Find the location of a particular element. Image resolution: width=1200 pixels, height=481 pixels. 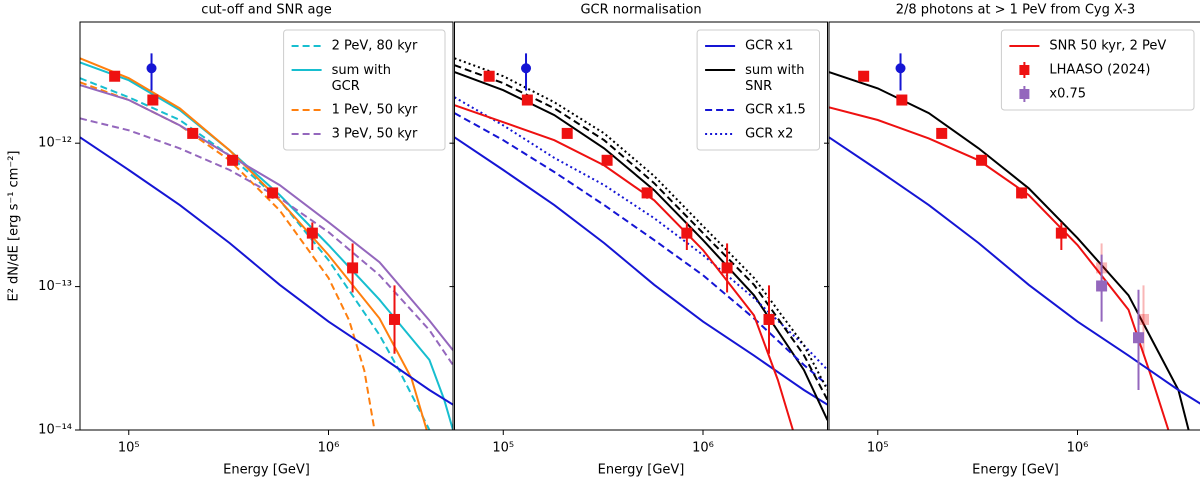

legend-label: x0.75 is located at coordinates (1067, 94).